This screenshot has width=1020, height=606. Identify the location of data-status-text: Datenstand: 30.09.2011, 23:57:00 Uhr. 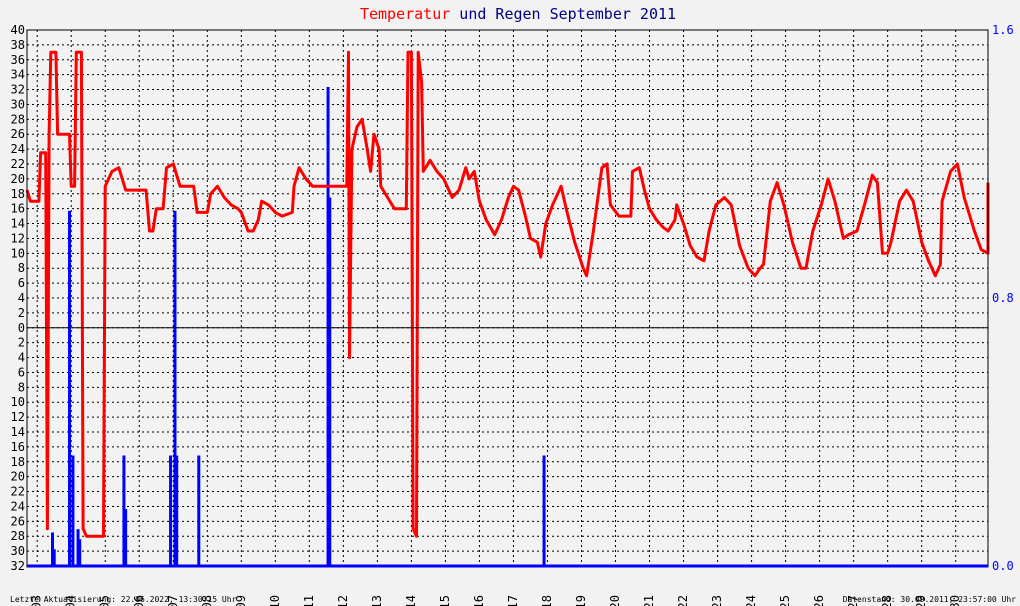
(930, 599).